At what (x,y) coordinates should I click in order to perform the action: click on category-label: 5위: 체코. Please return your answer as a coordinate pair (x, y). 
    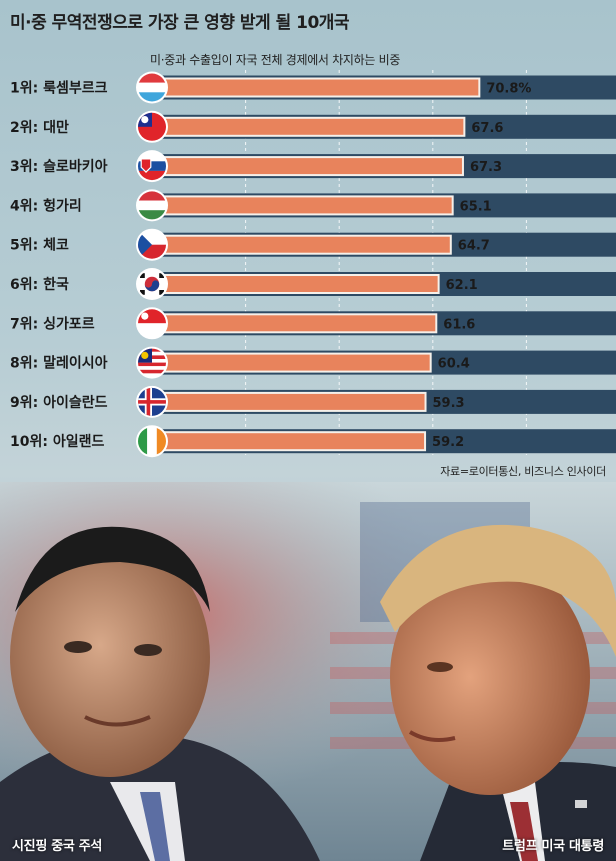
    Looking at the image, I should click on (39, 246).